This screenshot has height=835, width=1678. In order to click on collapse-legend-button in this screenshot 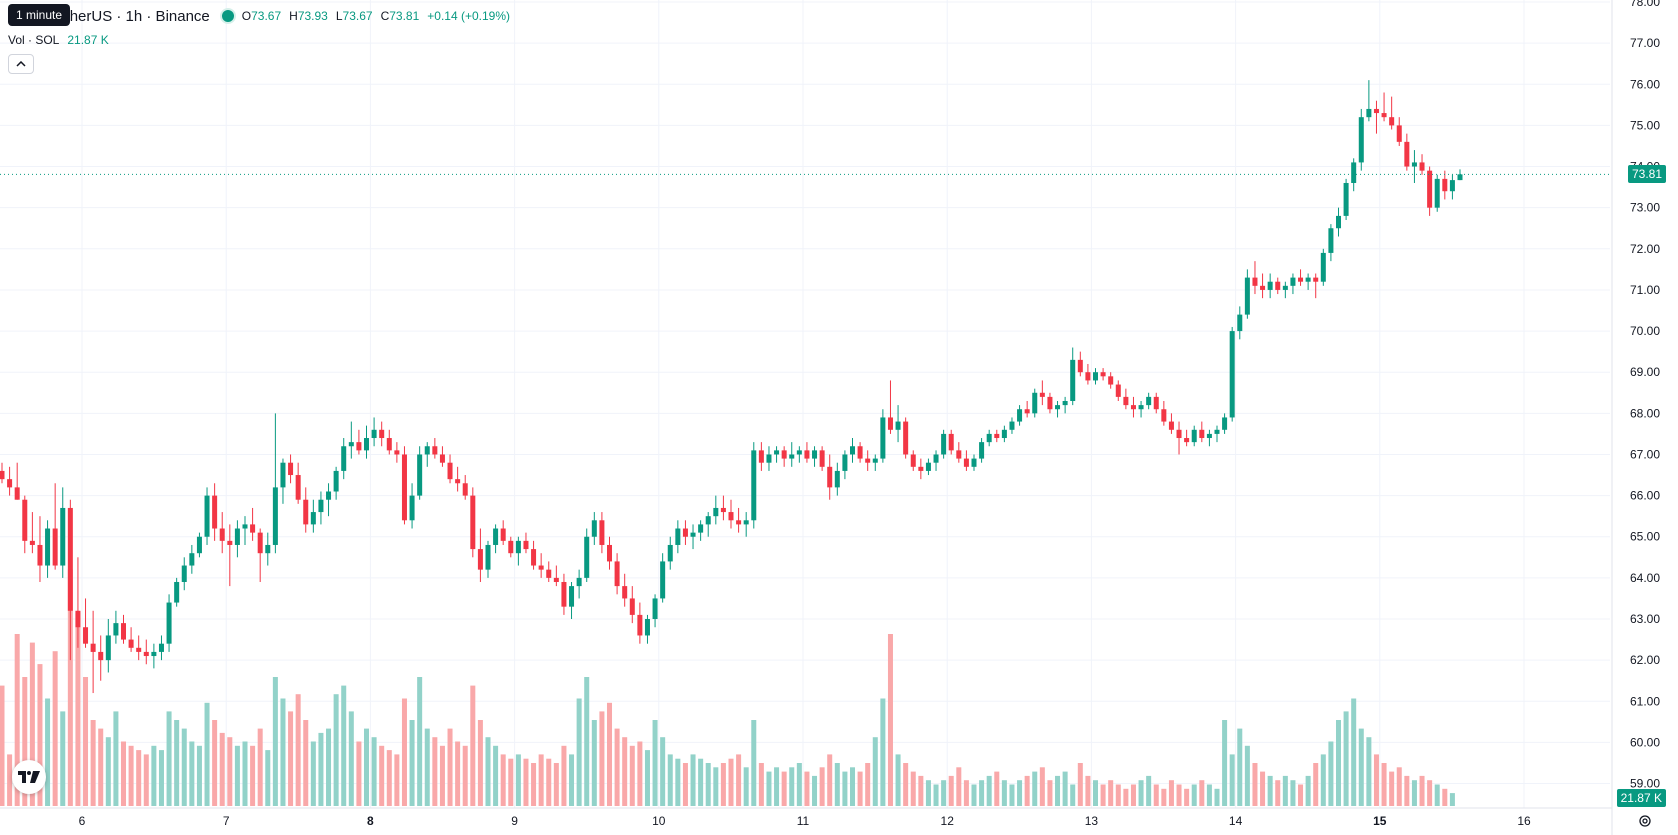, I will do `click(21, 64)`.